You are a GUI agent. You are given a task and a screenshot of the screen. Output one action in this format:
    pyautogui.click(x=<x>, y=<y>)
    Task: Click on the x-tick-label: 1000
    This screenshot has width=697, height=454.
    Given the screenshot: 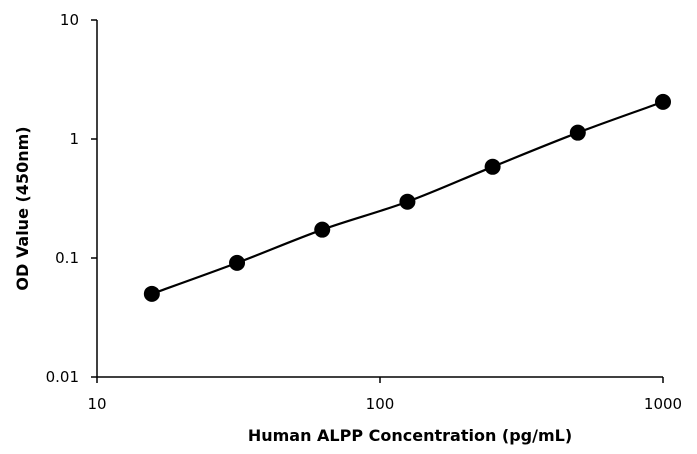 What is the action you would take?
    pyautogui.click(x=663, y=404)
    